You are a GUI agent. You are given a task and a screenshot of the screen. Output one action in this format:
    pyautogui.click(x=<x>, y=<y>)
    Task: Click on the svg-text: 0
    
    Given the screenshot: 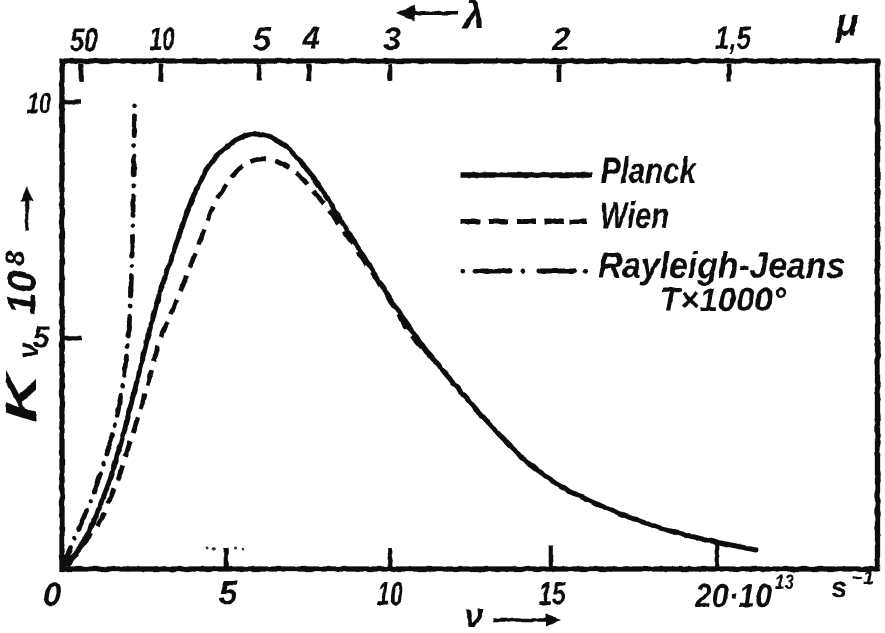 What is the action you would take?
    pyautogui.click(x=52, y=594)
    